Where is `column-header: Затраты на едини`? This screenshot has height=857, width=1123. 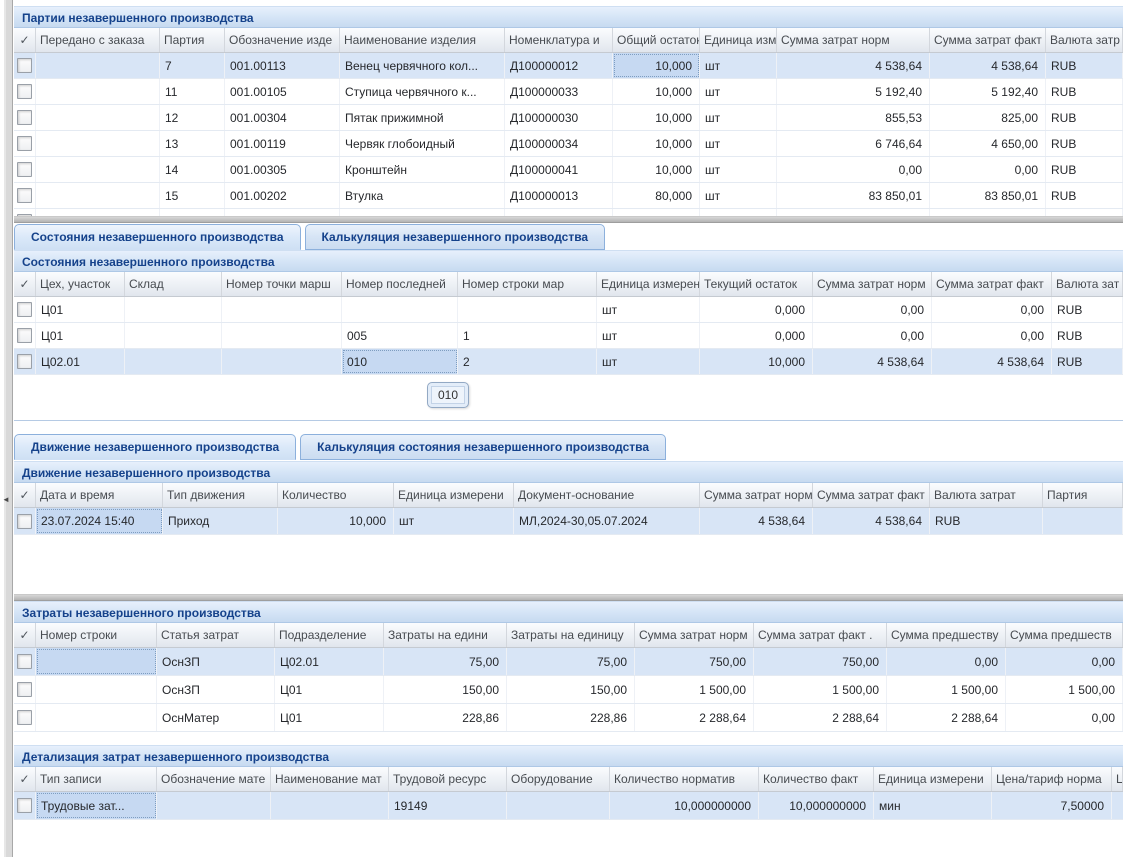 column-header: Затраты на едини is located at coordinates (445, 635).